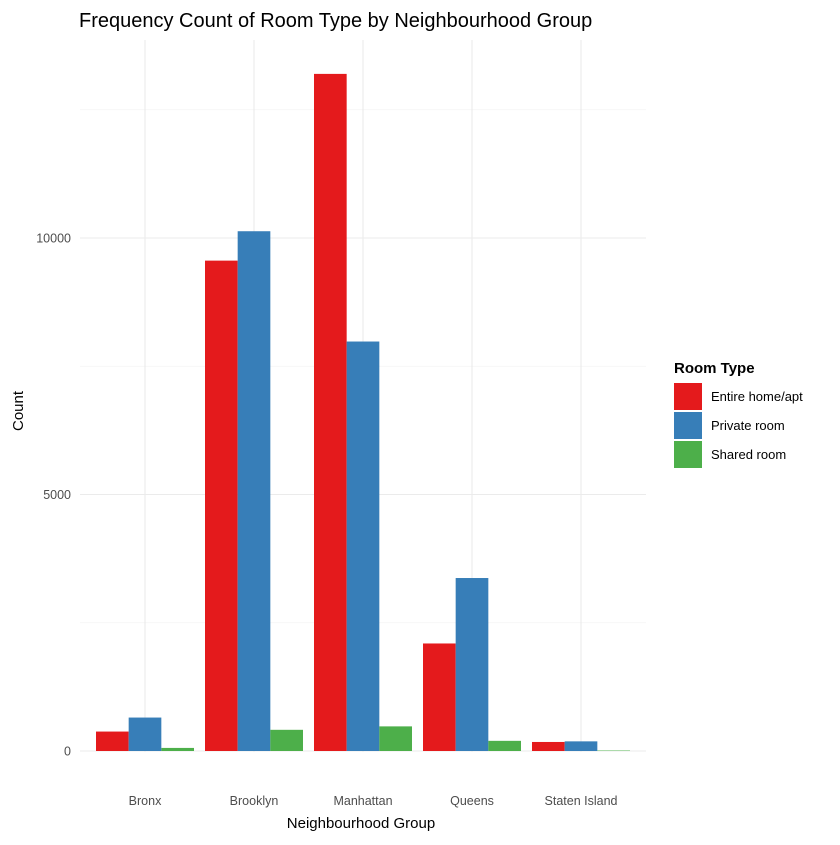 This screenshot has width=840, height=845. What do you see at coordinates (439, 697) in the screenshot?
I see `bar-queens-entire-home-apt: Entire home/apt — Queens: 2096` at bounding box center [439, 697].